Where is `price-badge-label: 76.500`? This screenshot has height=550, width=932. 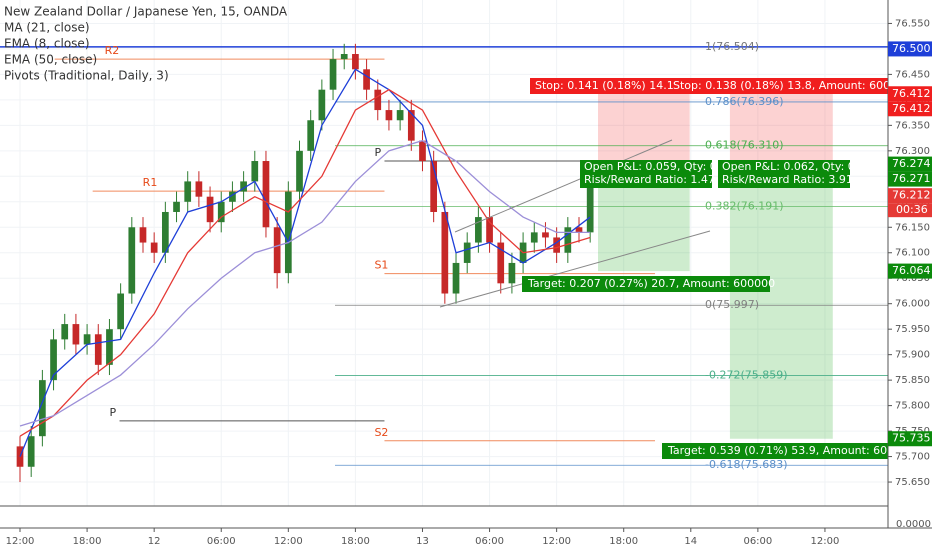 price-badge-label: 76.500 is located at coordinates (911, 48).